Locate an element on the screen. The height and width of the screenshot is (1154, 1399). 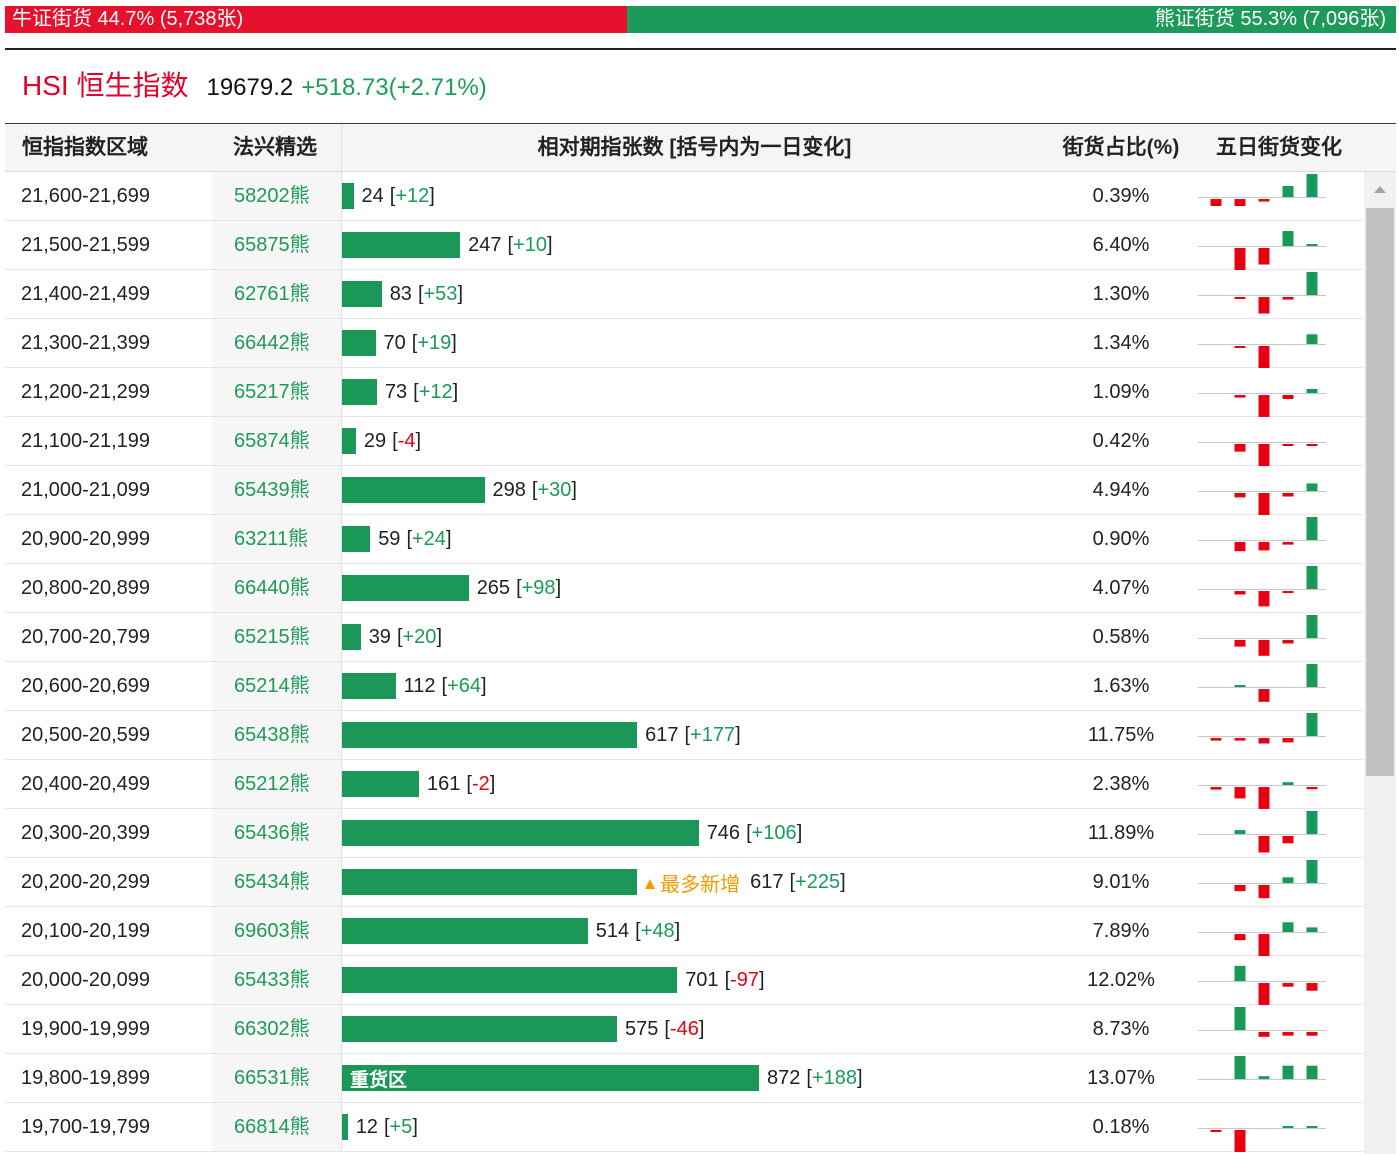
header-warrant-pick: 法兴精选 is located at coordinates (277, 147).